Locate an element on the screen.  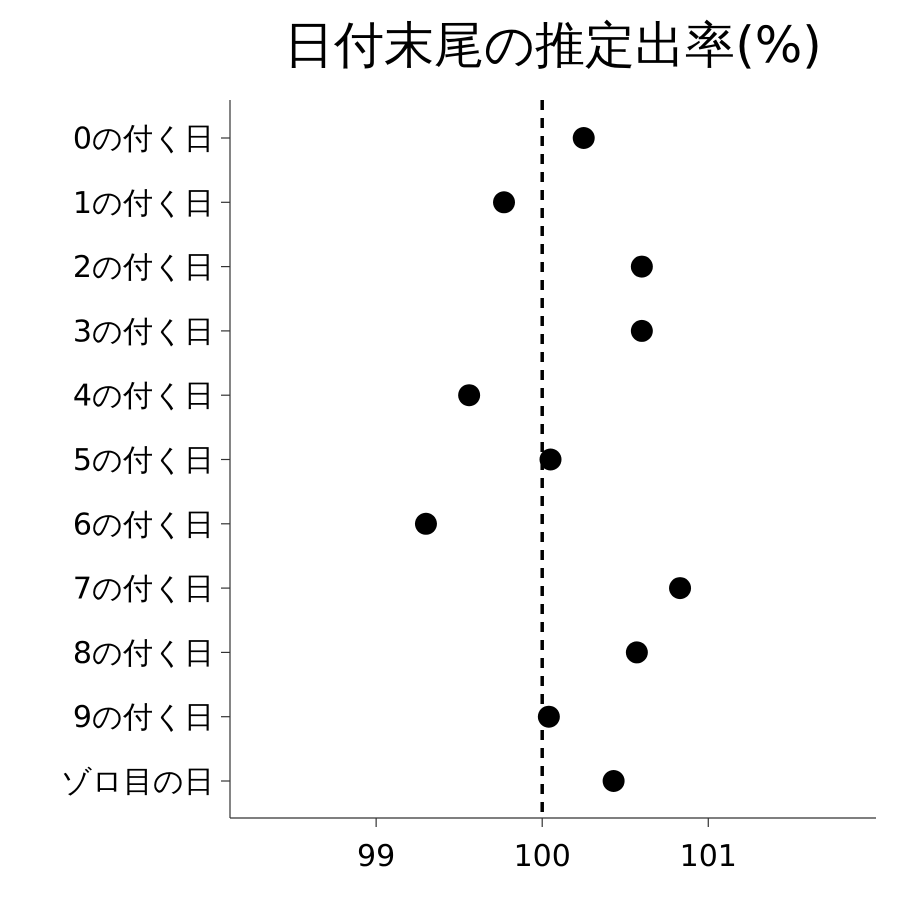
y-tick-label: 8の付く日 is located at coordinates (143, 653).